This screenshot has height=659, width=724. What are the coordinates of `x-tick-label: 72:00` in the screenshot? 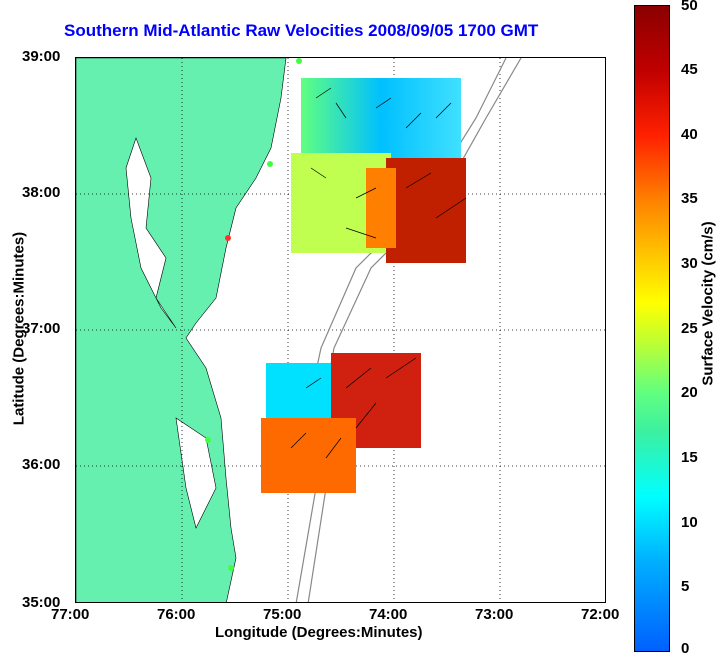 It's located at (600, 614).